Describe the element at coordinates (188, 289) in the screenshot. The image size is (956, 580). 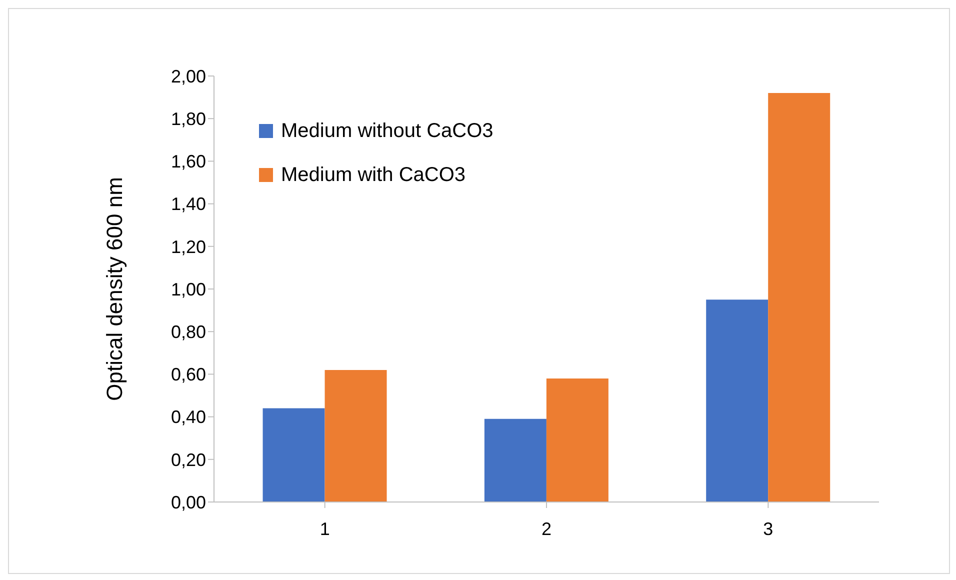
I see `y-tick-label: 1,00` at that location.